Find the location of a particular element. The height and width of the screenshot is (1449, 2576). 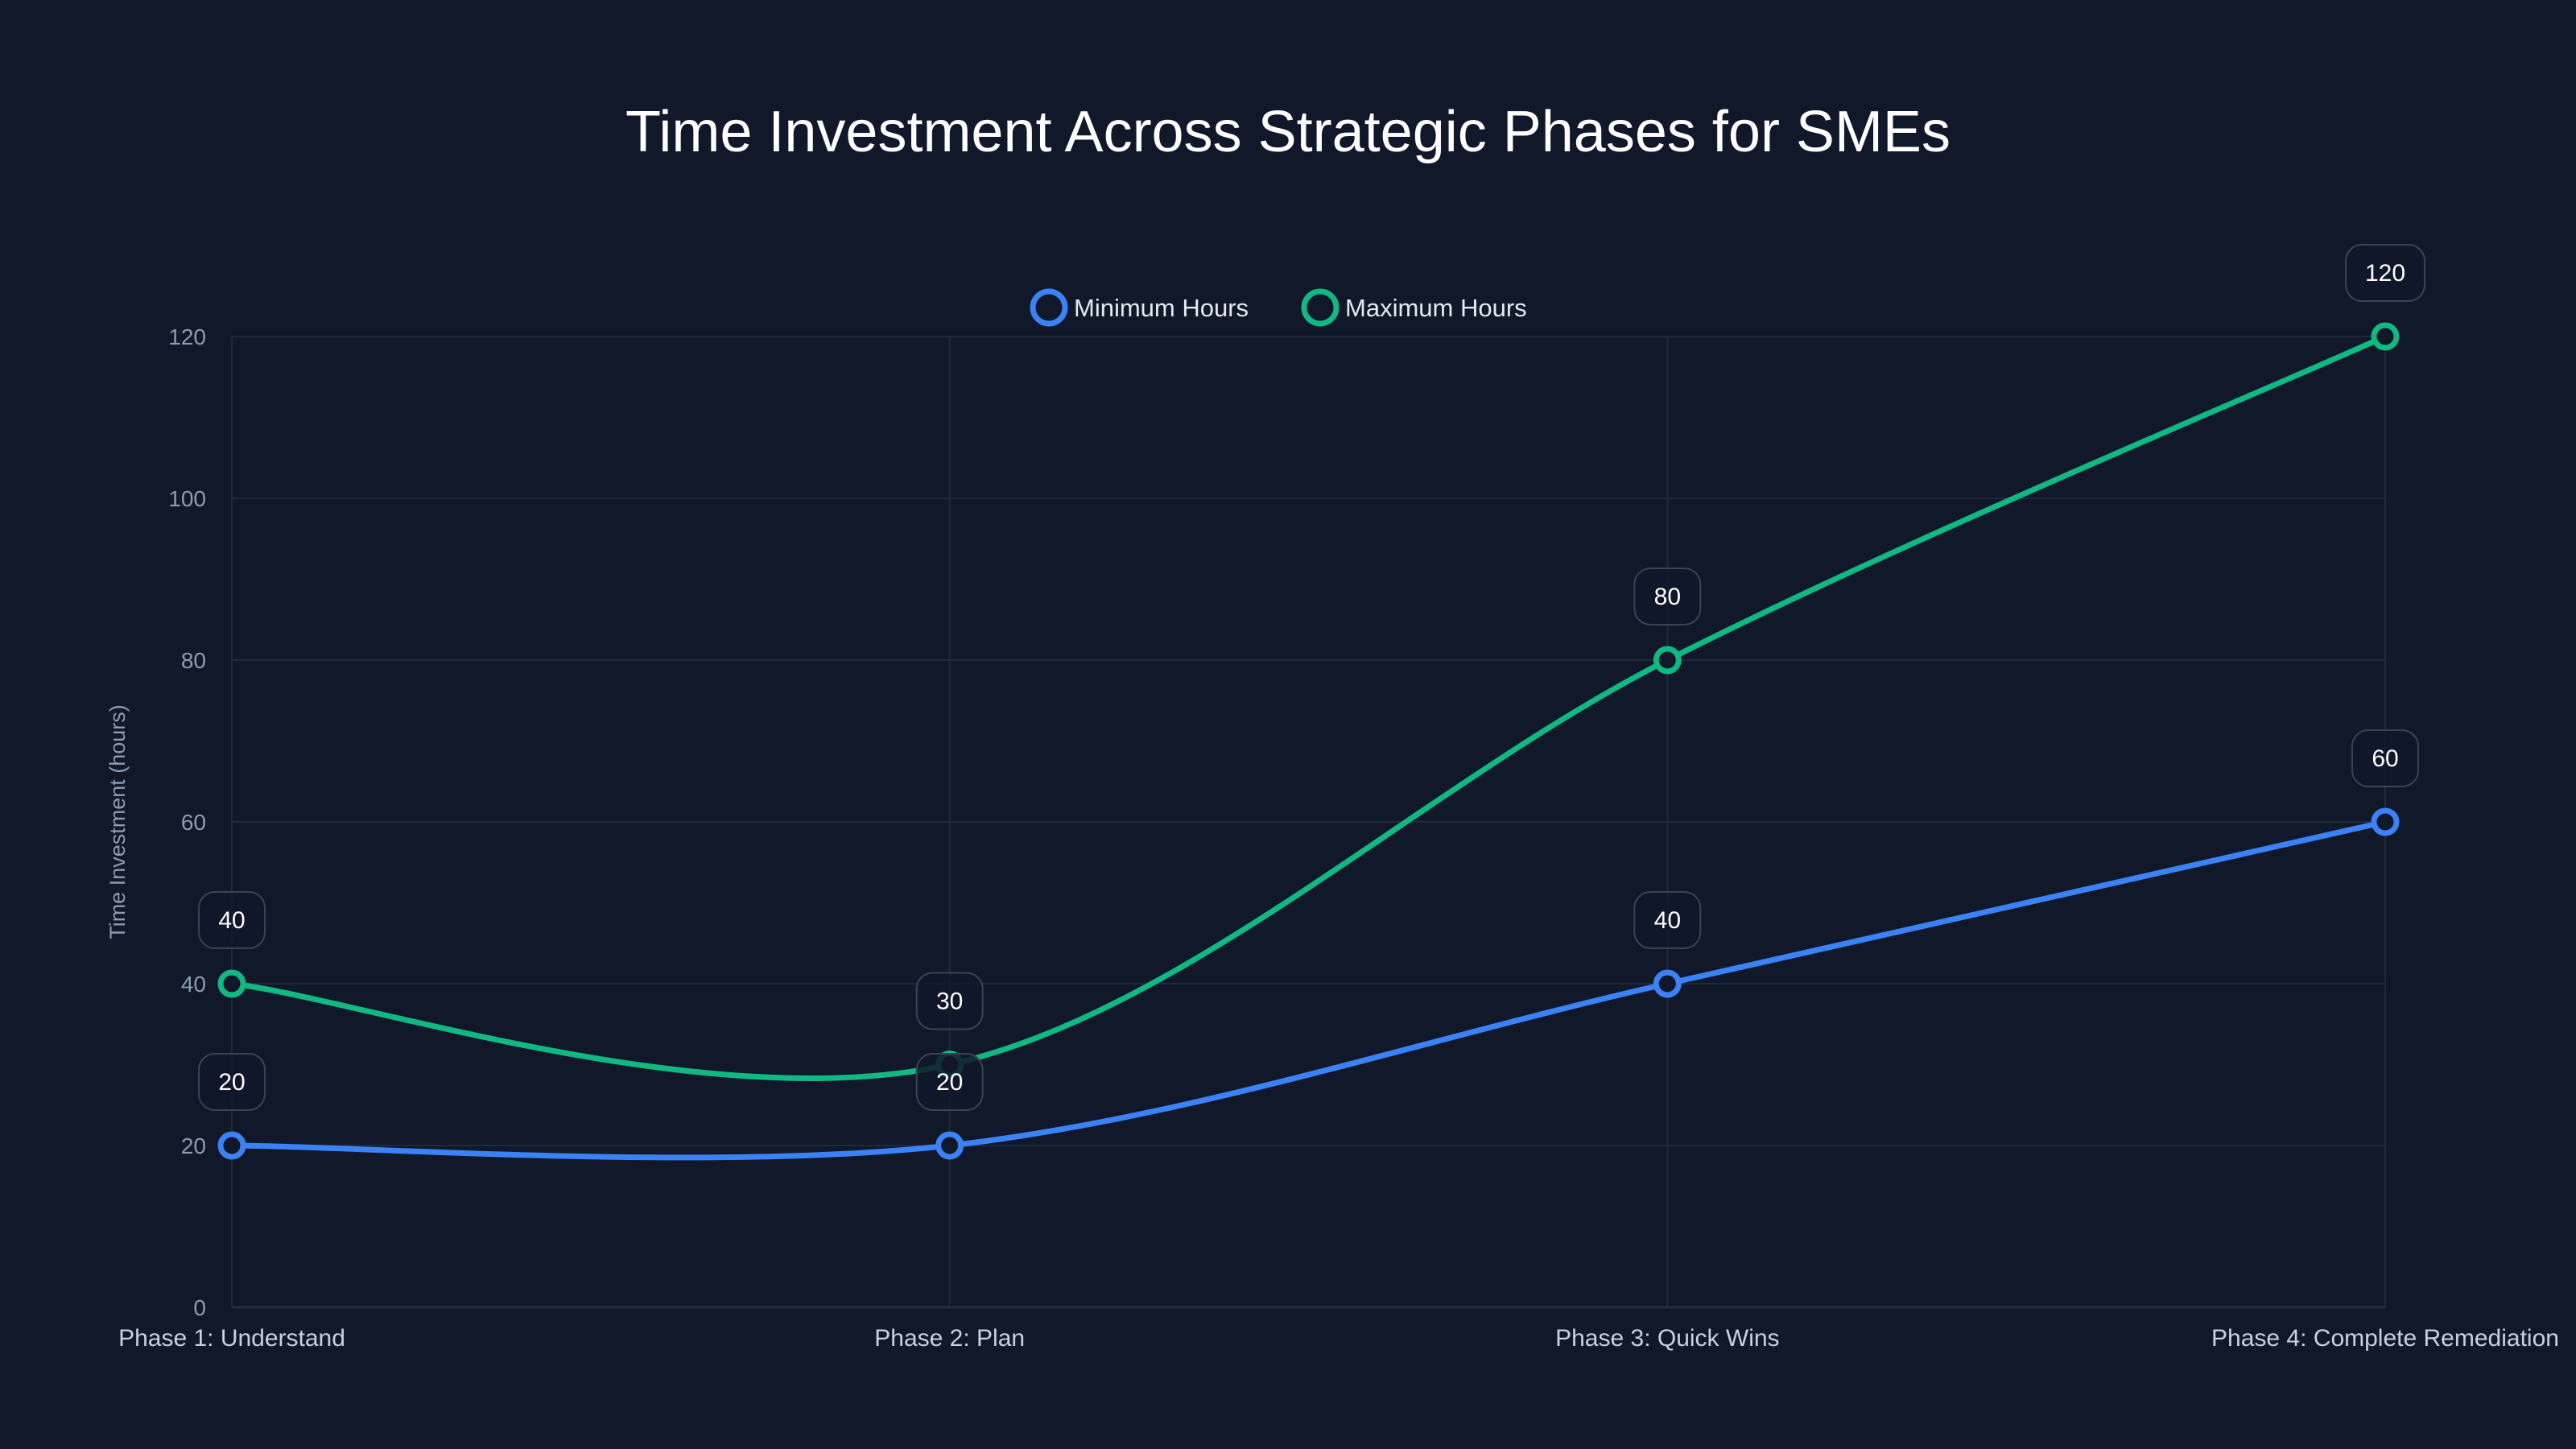

legend-item-minimum-hours: Minimum Hours is located at coordinates (1139, 307).